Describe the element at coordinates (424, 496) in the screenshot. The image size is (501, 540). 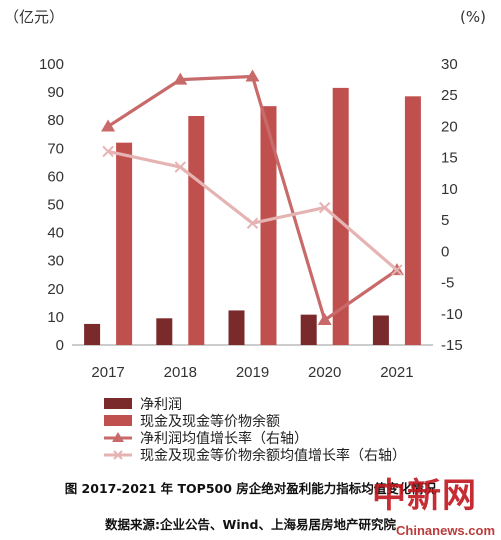
I see `watermark-logo: 中新网` at that location.